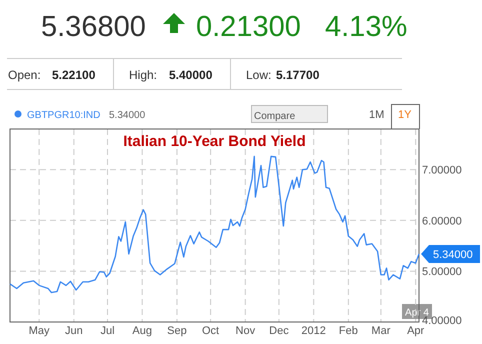 The width and height of the screenshot is (482, 344). Describe the element at coordinates (275, 116) in the screenshot. I see `text: Compare` at that location.